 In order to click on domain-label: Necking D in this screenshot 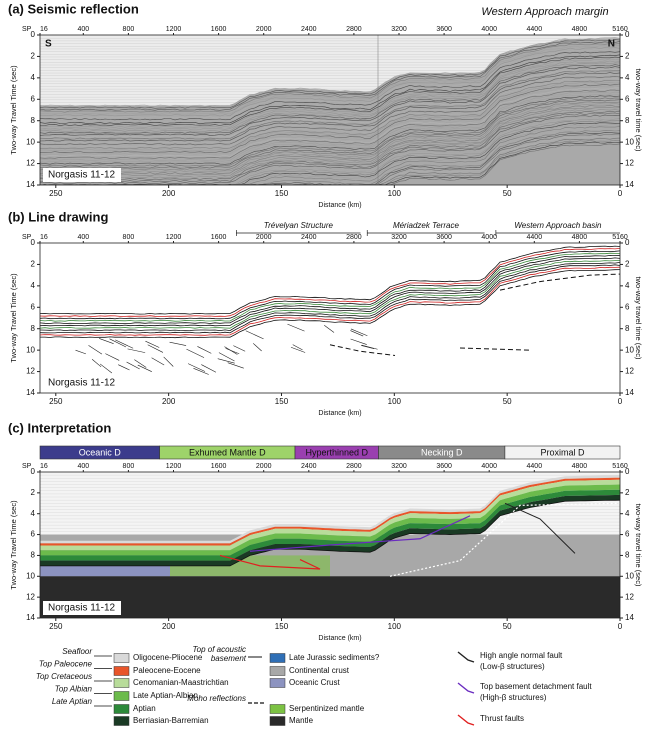, I will do `click(442, 452)`.